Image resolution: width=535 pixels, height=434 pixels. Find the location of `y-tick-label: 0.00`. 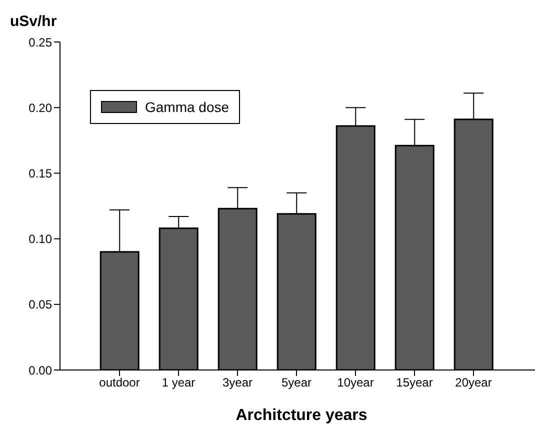

y-tick-label: 0.00 is located at coordinates (40, 370).